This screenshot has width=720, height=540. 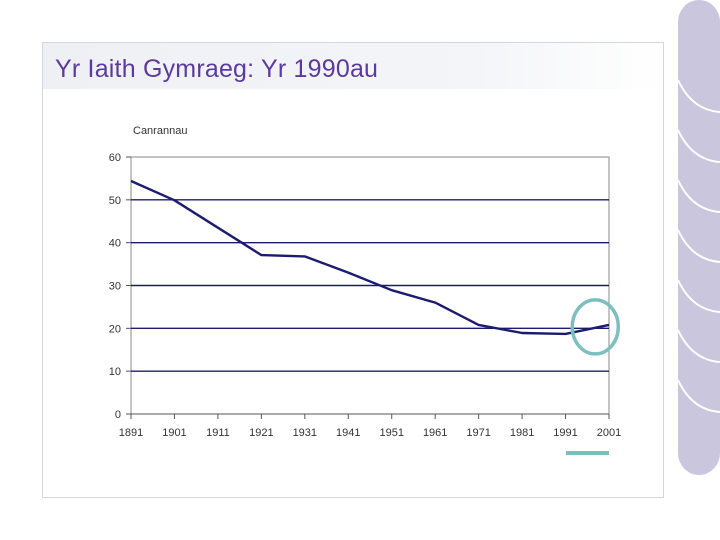 I want to click on x-tick-label: 2001, so click(x=609, y=433).